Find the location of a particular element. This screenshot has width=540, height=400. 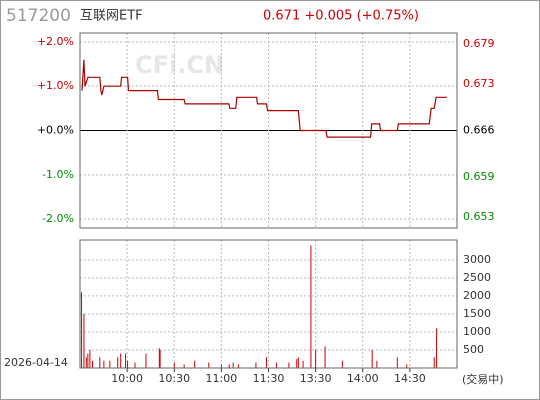

y-tick-label: +2.0% is located at coordinates (55, 41).